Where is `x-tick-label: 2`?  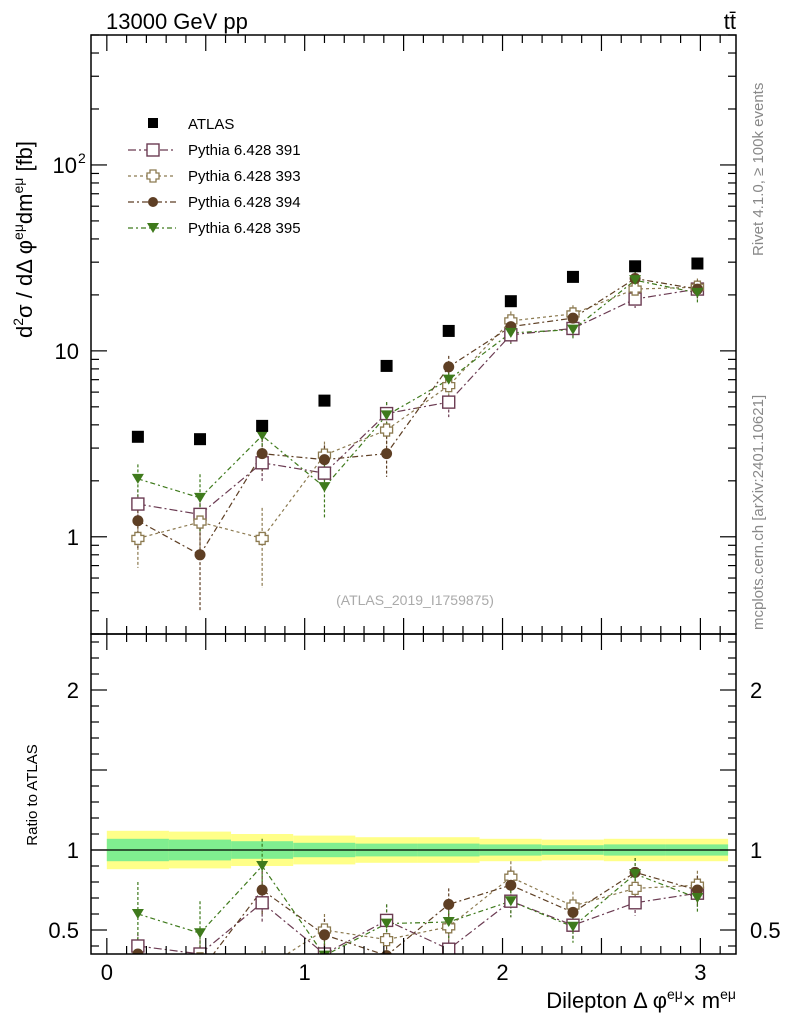
x-tick-label: 2 is located at coordinates (502, 972).